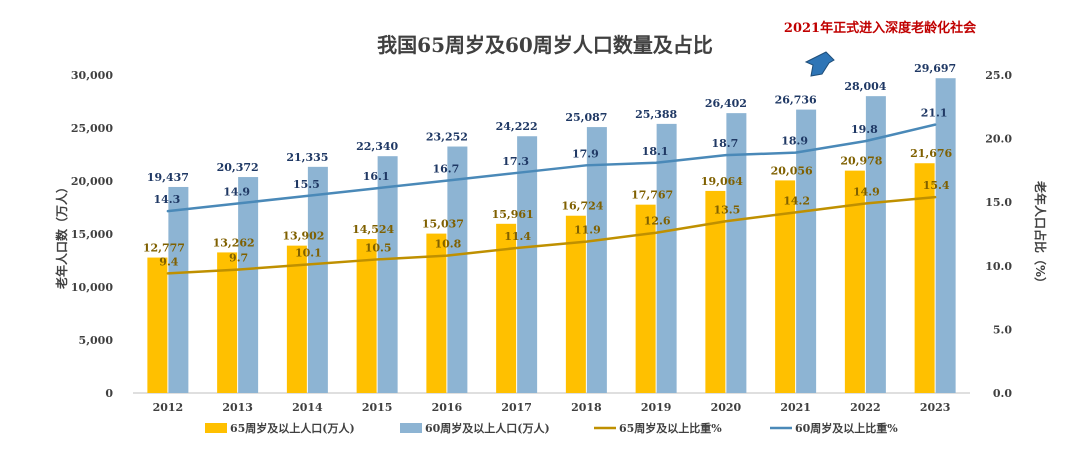  I want to click on y-tick-label: 25,000, so click(92, 128).